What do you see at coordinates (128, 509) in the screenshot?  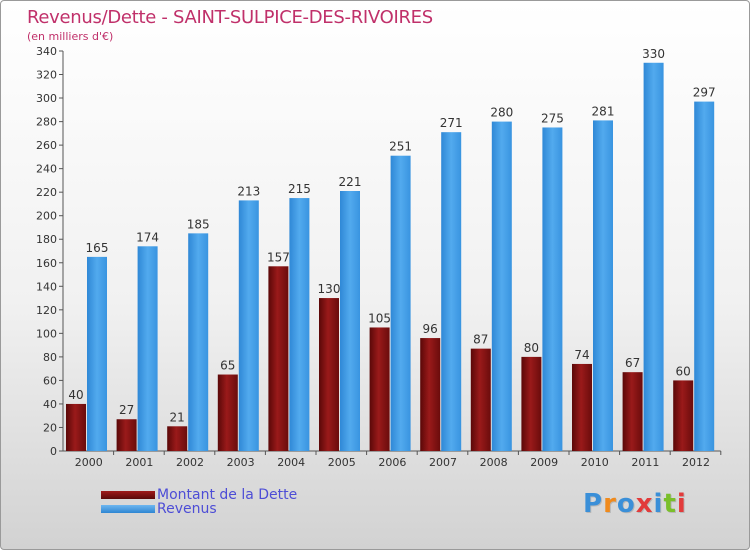 I see `legend-swatch-revenus` at bounding box center [128, 509].